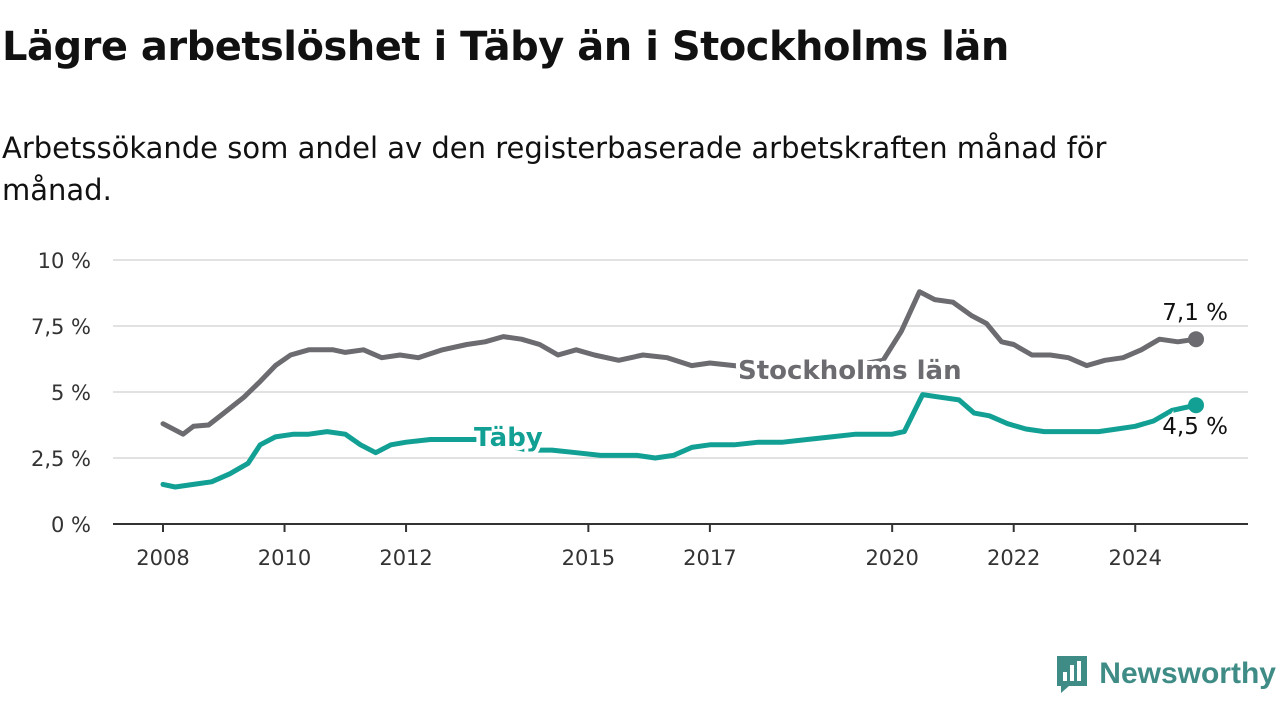  Describe the element at coordinates (71, 393) in the screenshot. I see `y-tick-label: 5 %` at that location.